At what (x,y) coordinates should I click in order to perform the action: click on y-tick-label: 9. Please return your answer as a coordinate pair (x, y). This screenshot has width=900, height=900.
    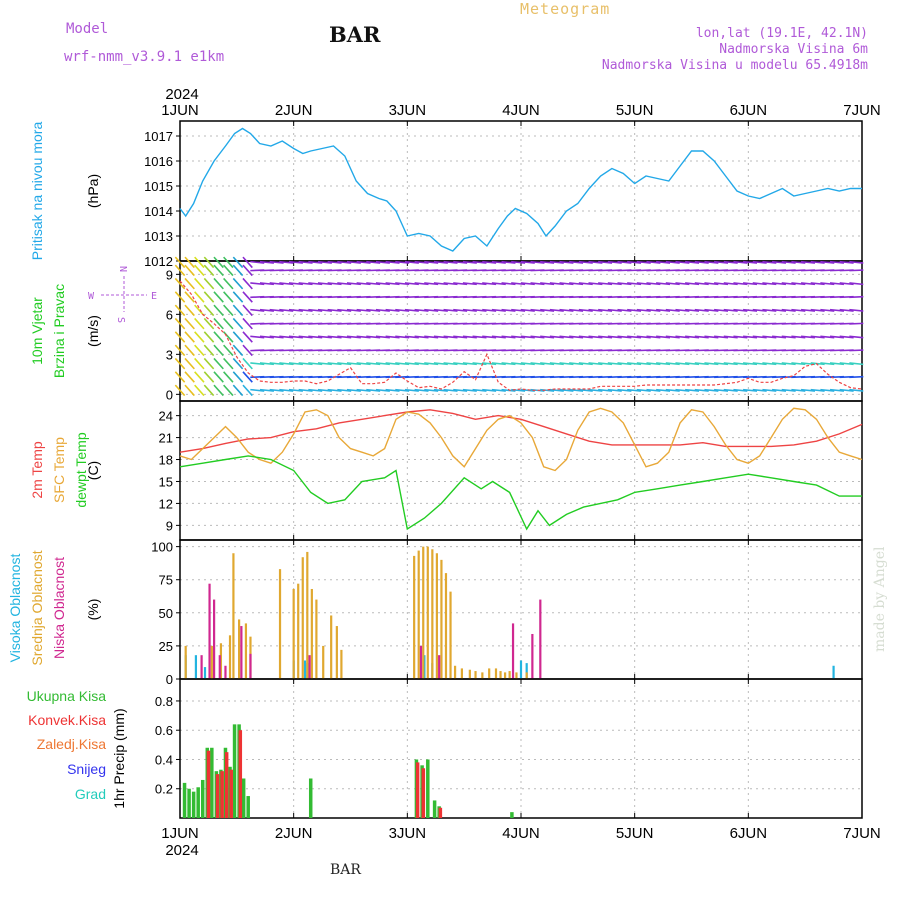
    Looking at the image, I should click on (169, 274).